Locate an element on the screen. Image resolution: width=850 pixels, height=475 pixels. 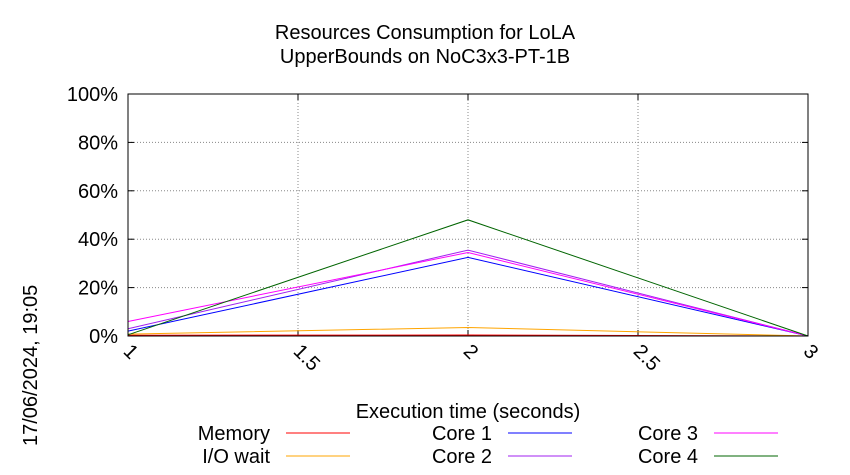
x-axis-label: Execution time (seconds) is located at coordinates (468, 412).